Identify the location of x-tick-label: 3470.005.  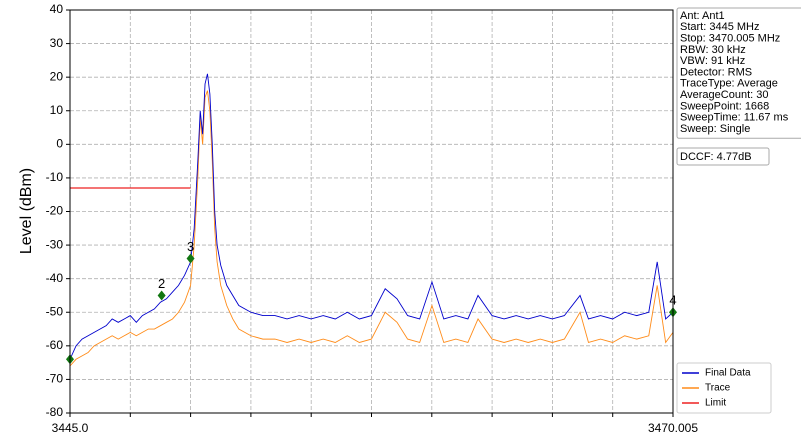
(673, 428).